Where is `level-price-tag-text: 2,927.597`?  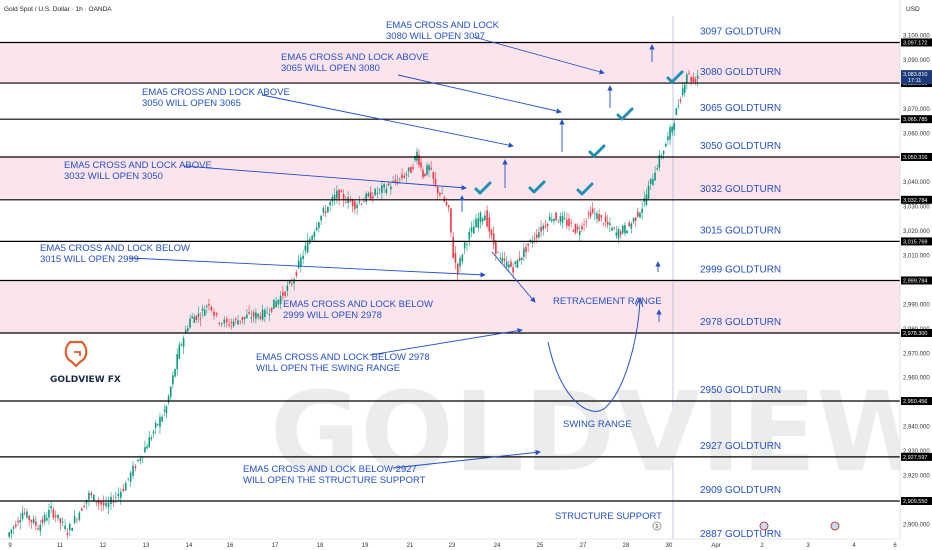
level-price-tag-text: 2,927.597 is located at coordinates (915, 458).